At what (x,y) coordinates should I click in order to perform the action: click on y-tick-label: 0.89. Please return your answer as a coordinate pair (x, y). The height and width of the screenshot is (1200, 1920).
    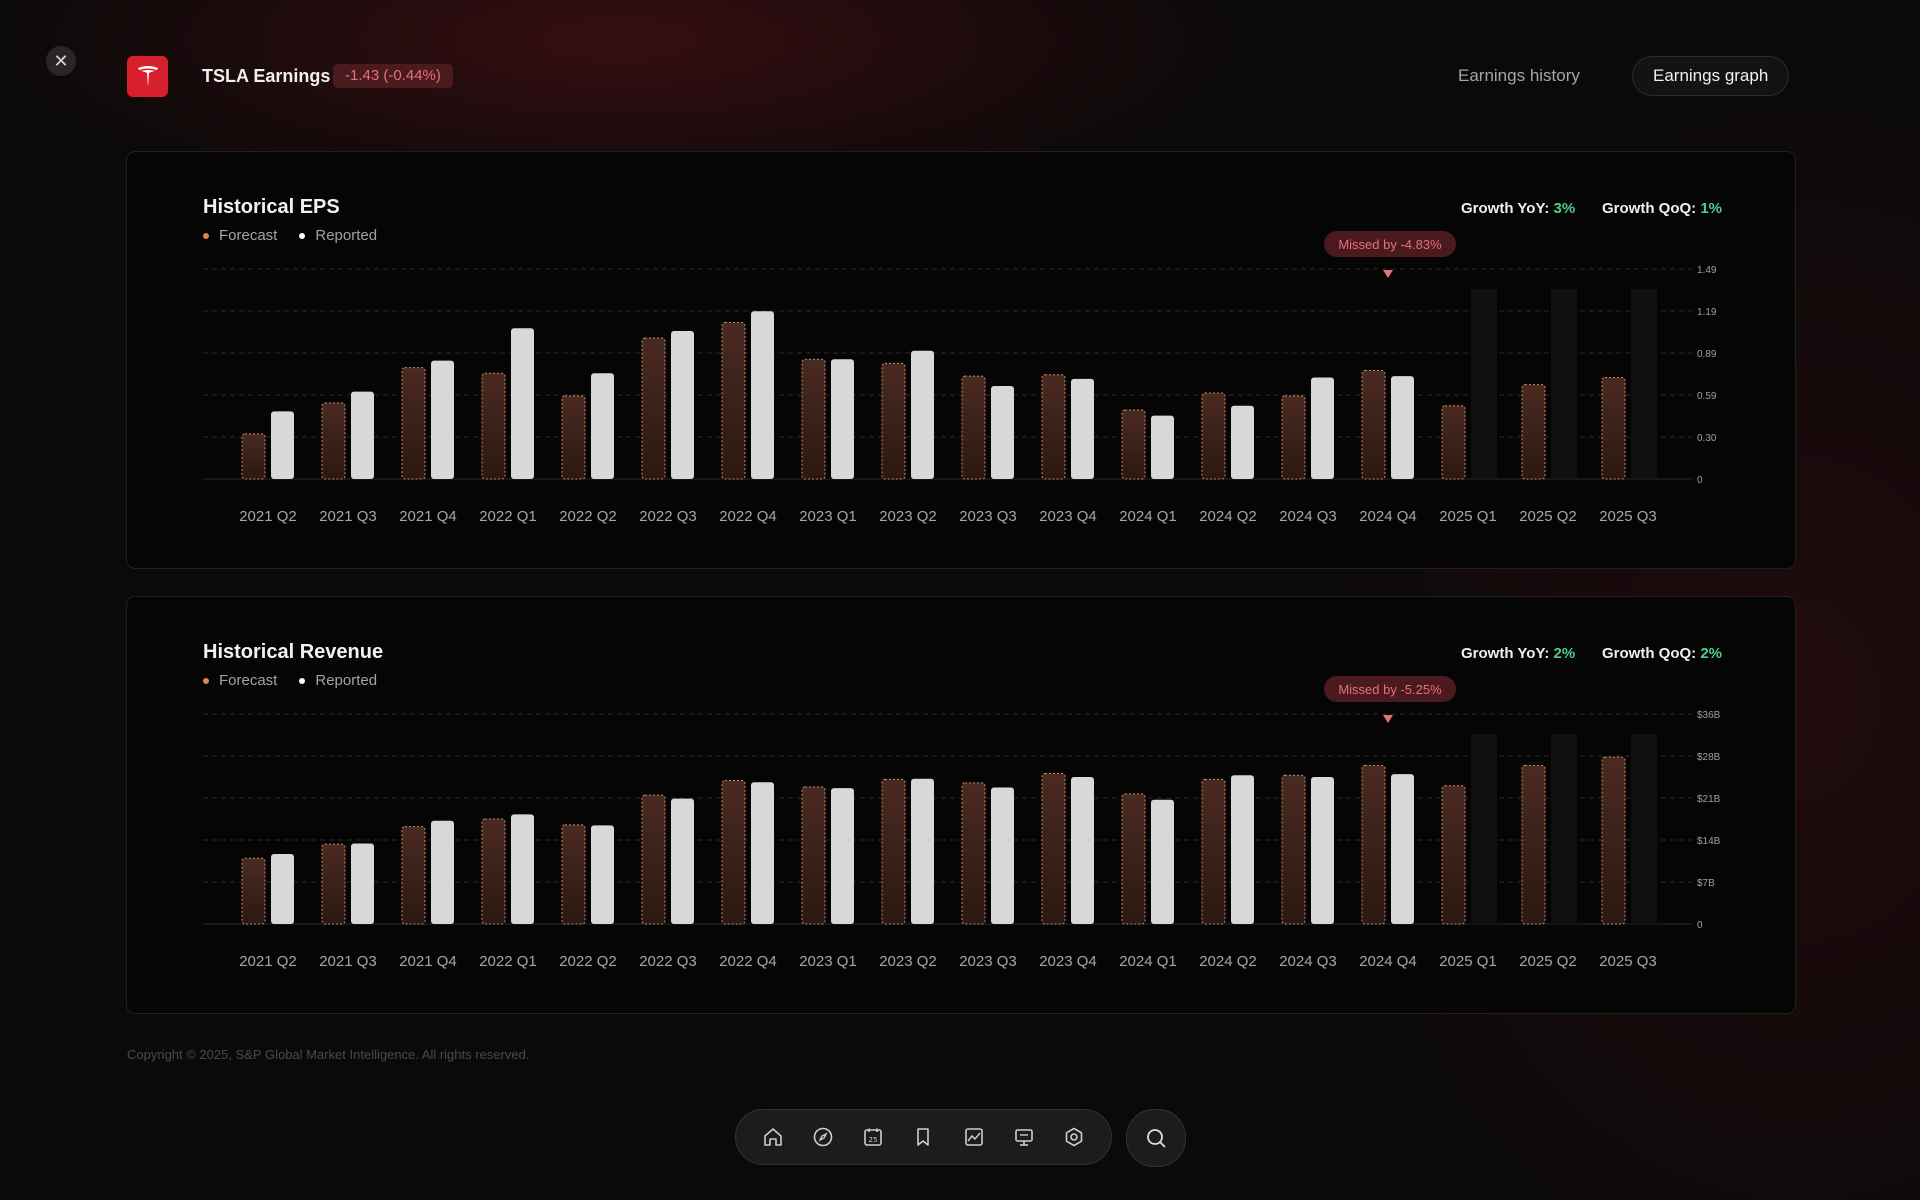
    Looking at the image, I should click on (1707, 354).